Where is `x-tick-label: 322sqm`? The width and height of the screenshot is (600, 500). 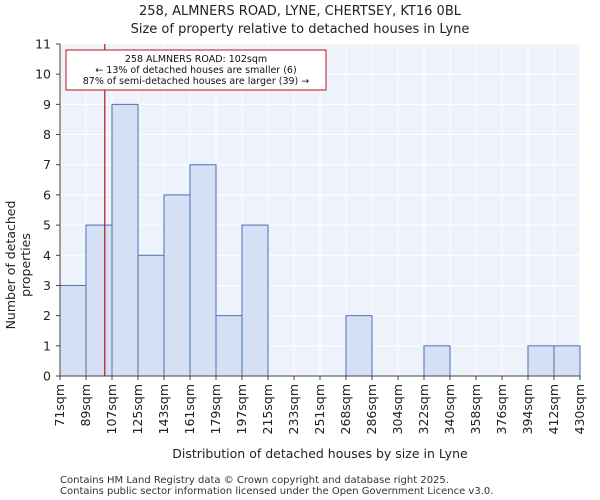
x-tick-label: 322sqm is located at coordinates (423, 409).